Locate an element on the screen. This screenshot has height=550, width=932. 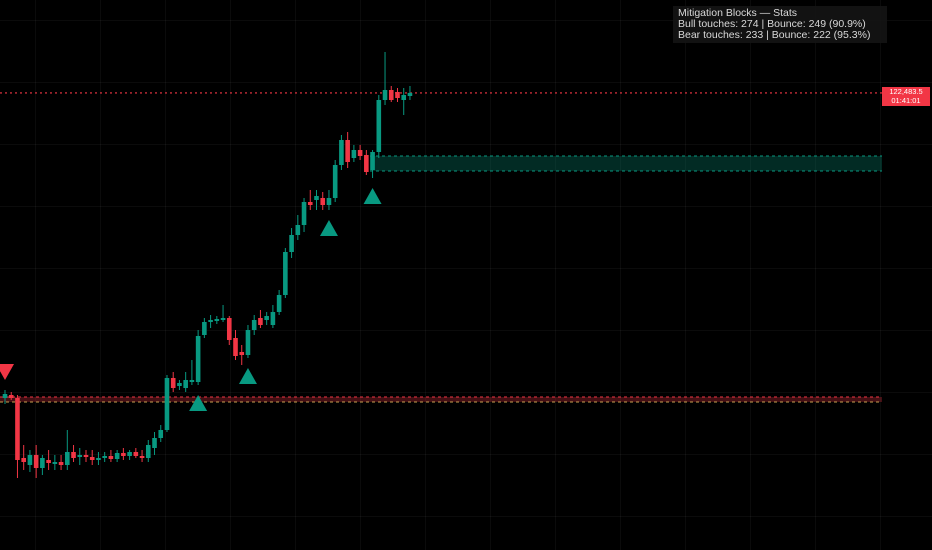
last-price: 122,483.5 is located at coordinates (906, 91).